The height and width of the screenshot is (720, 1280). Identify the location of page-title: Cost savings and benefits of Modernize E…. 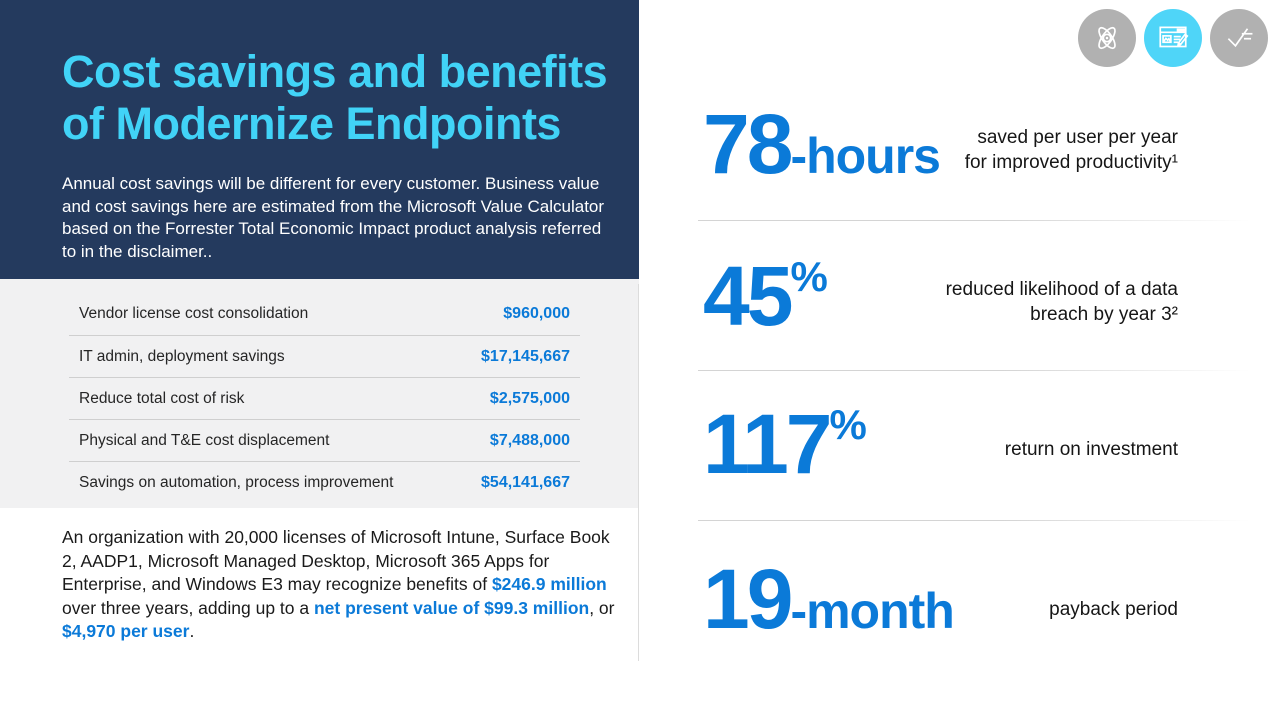
(335, 98).